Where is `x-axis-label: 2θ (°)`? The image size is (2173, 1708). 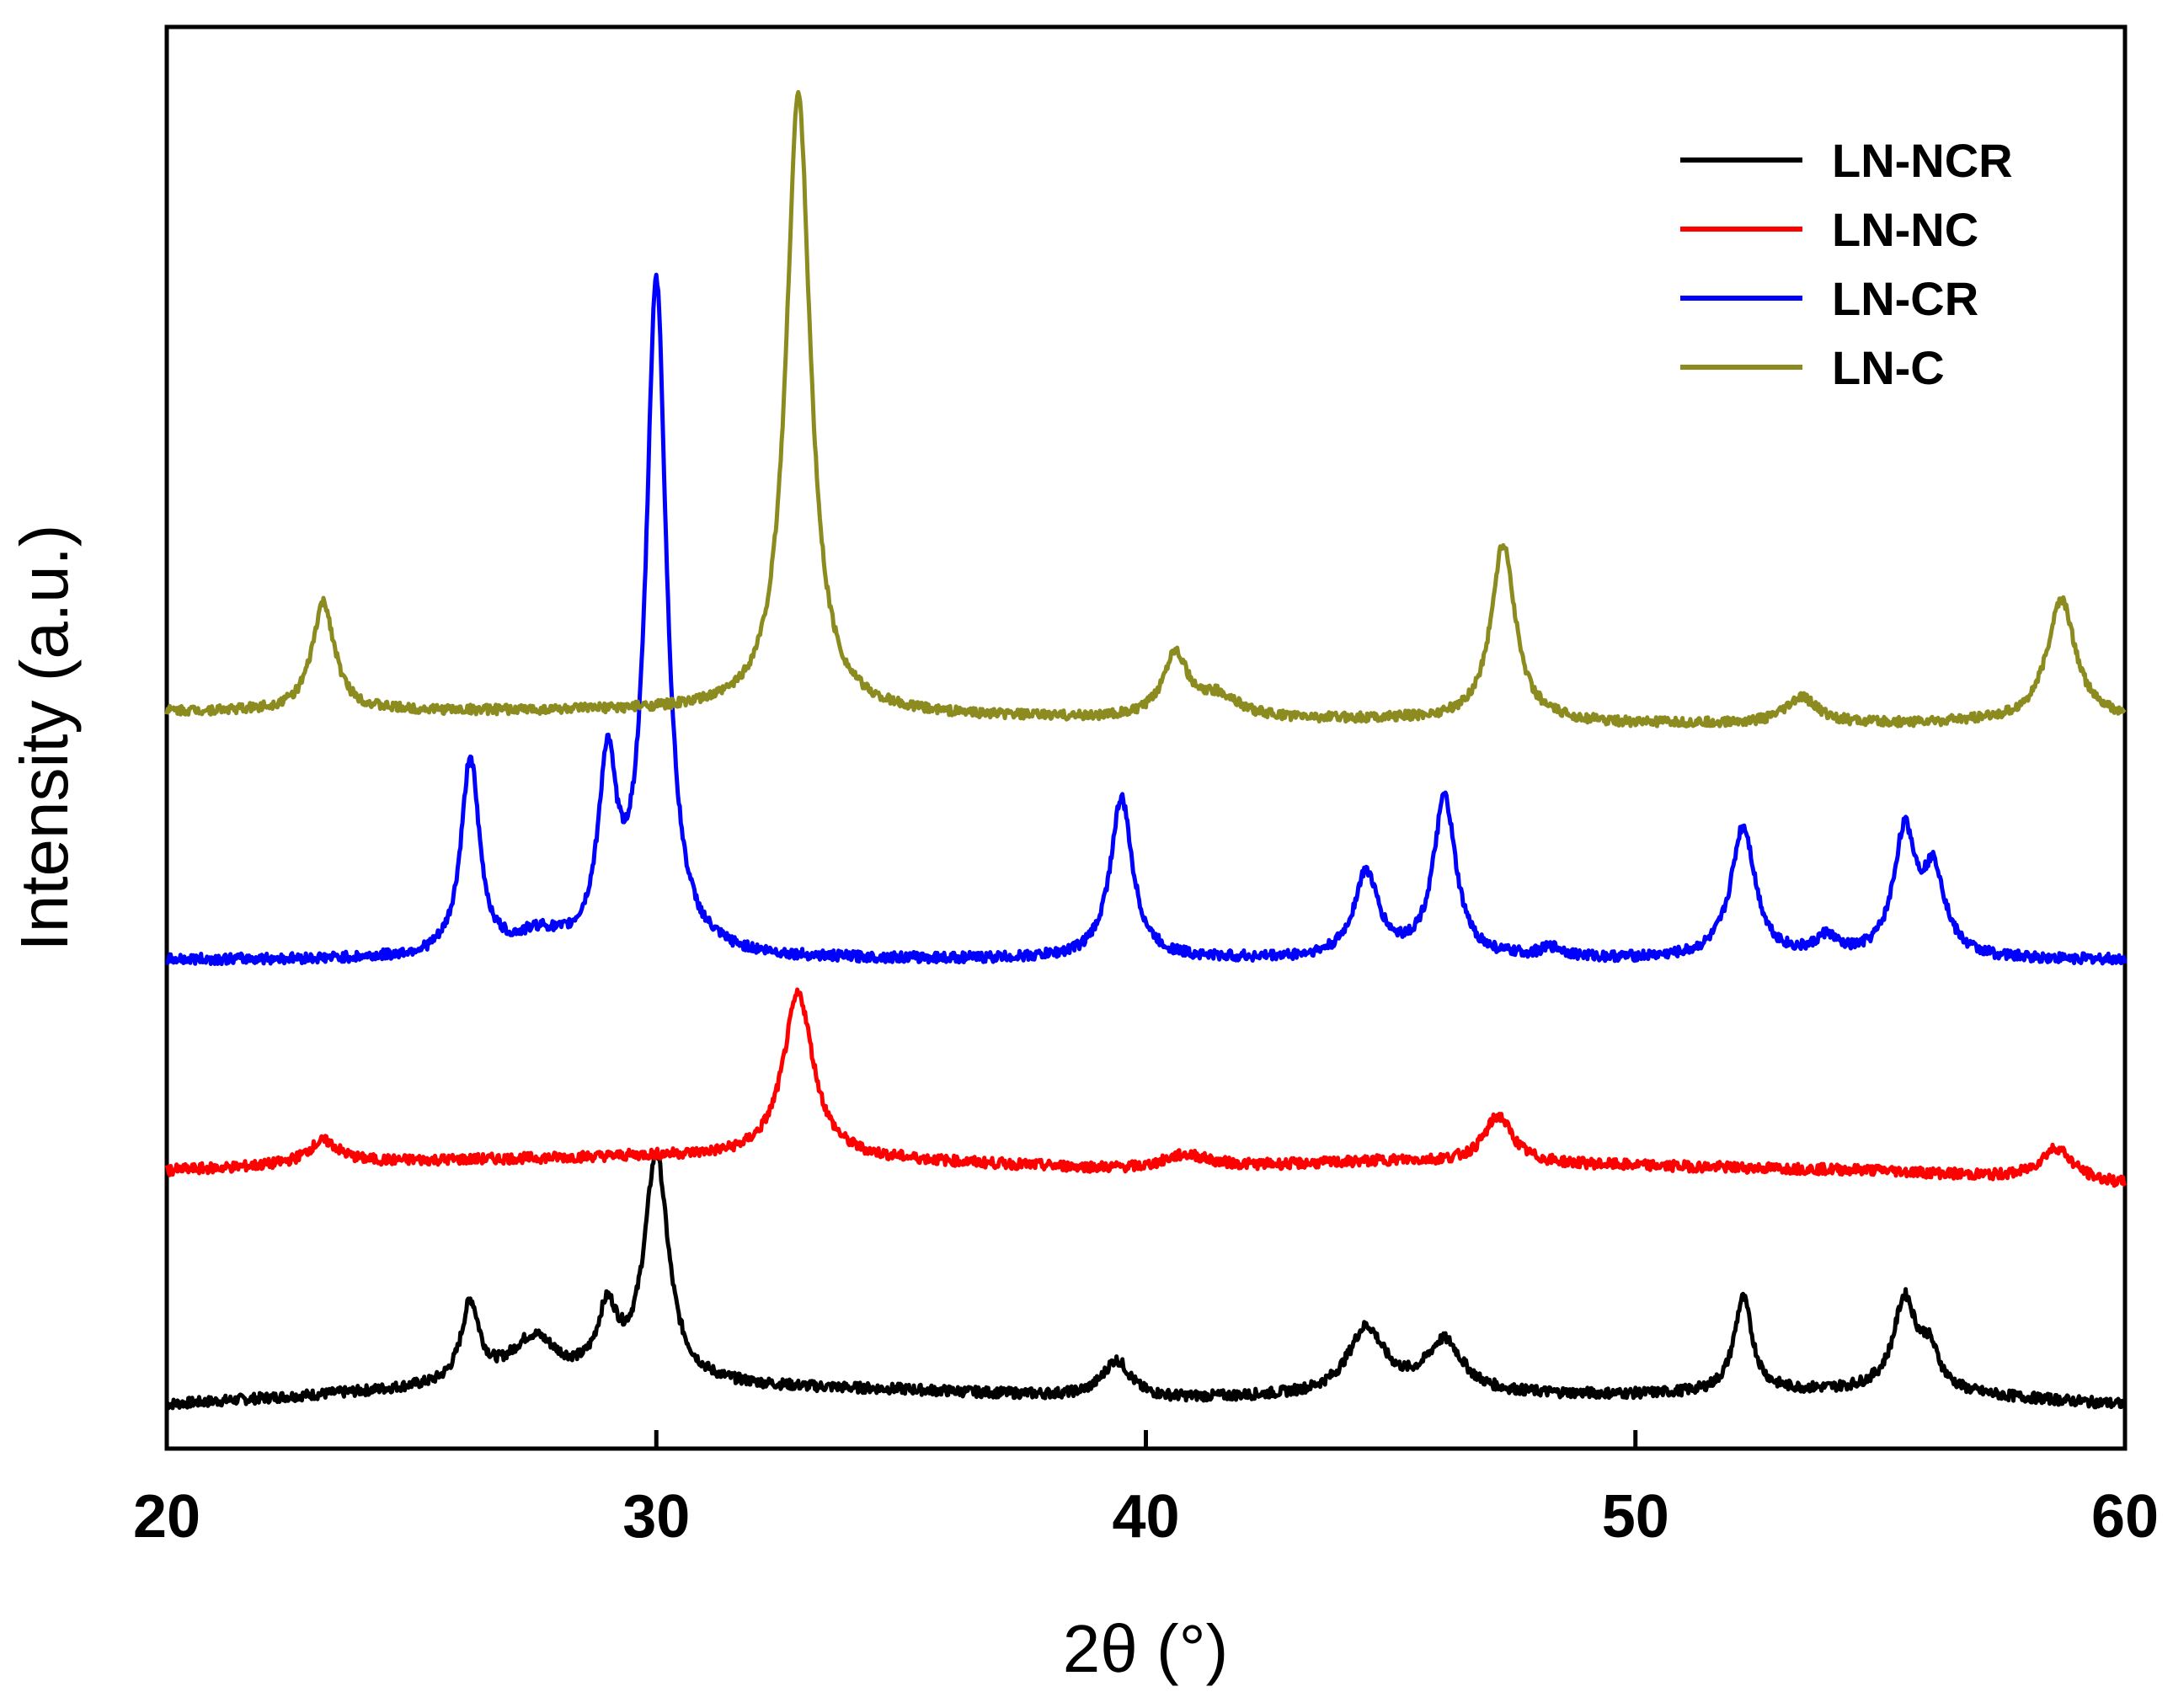
x-axis-label: 2θ (°) is located at coordinates (1145, 1648).